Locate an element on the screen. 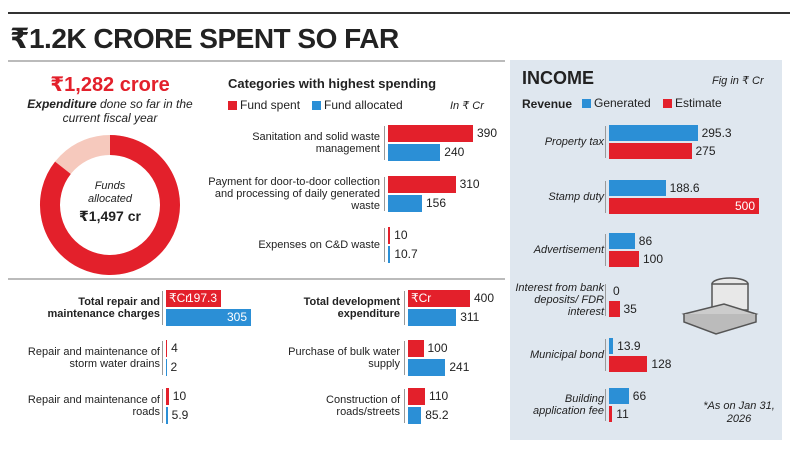 This screenshot has width=800, height=456. value-label: 10 is located at coordinates (179, 396).